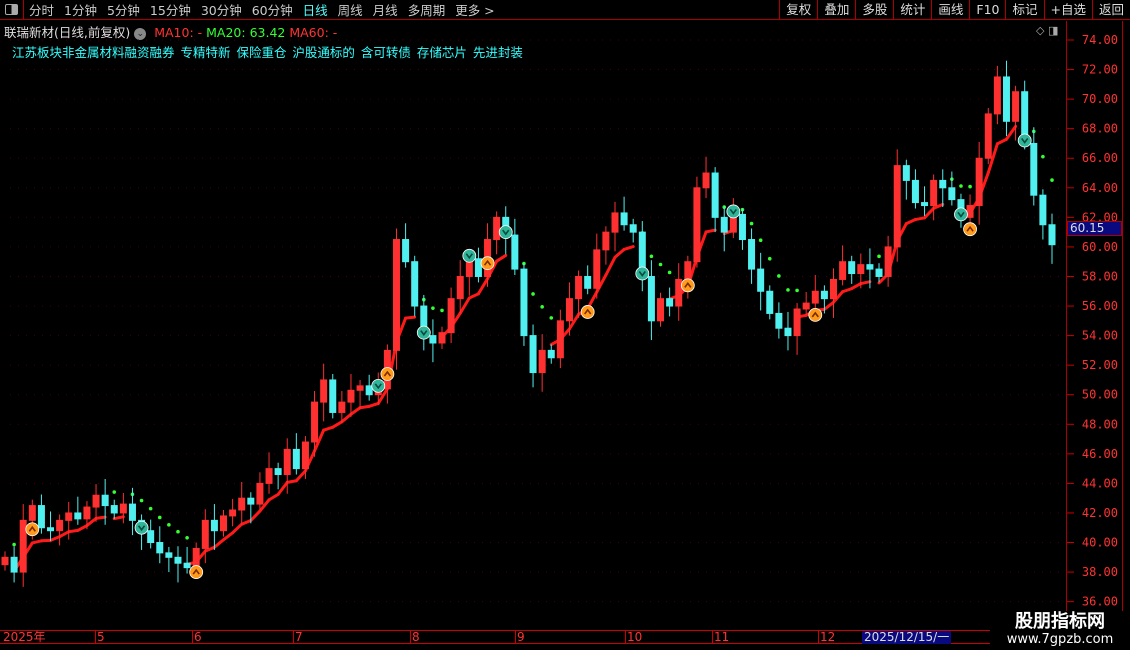 The width and height of the screenshot is (1130, 650). I want to click on month-label: 2025年, so click(24, 637).